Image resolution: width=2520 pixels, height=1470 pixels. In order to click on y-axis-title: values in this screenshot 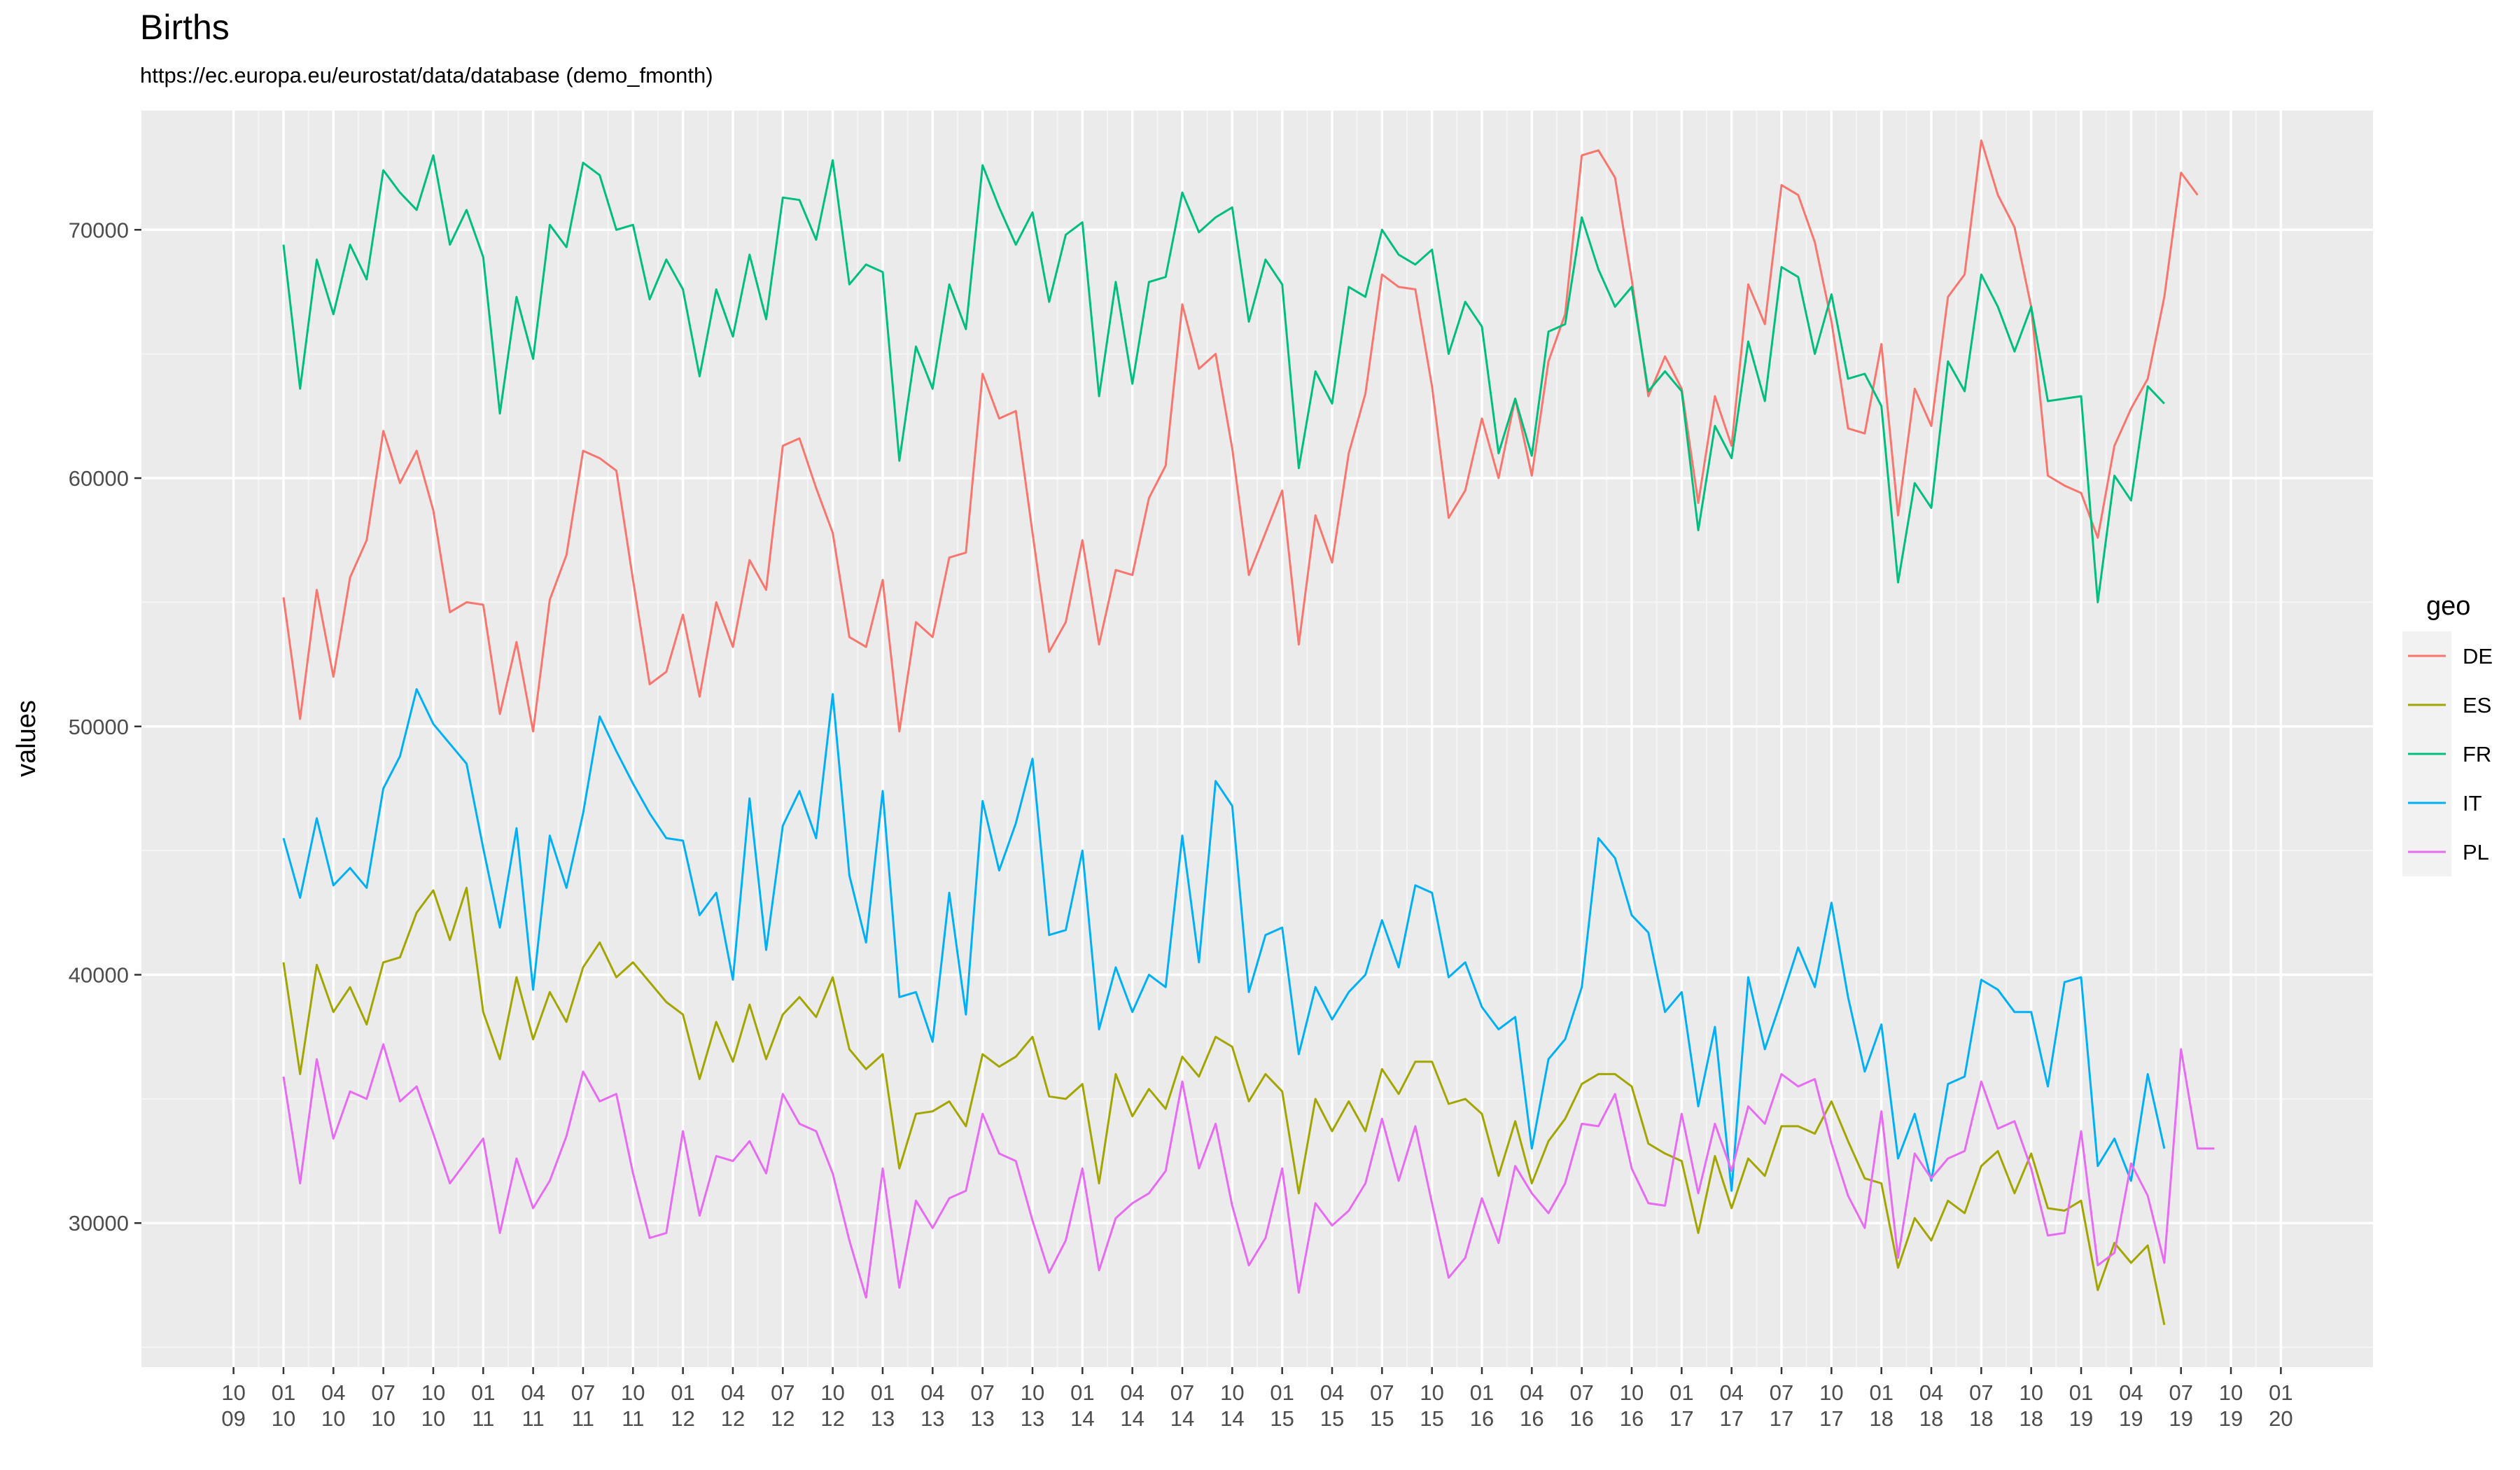, I will do `click(26, 738)`.